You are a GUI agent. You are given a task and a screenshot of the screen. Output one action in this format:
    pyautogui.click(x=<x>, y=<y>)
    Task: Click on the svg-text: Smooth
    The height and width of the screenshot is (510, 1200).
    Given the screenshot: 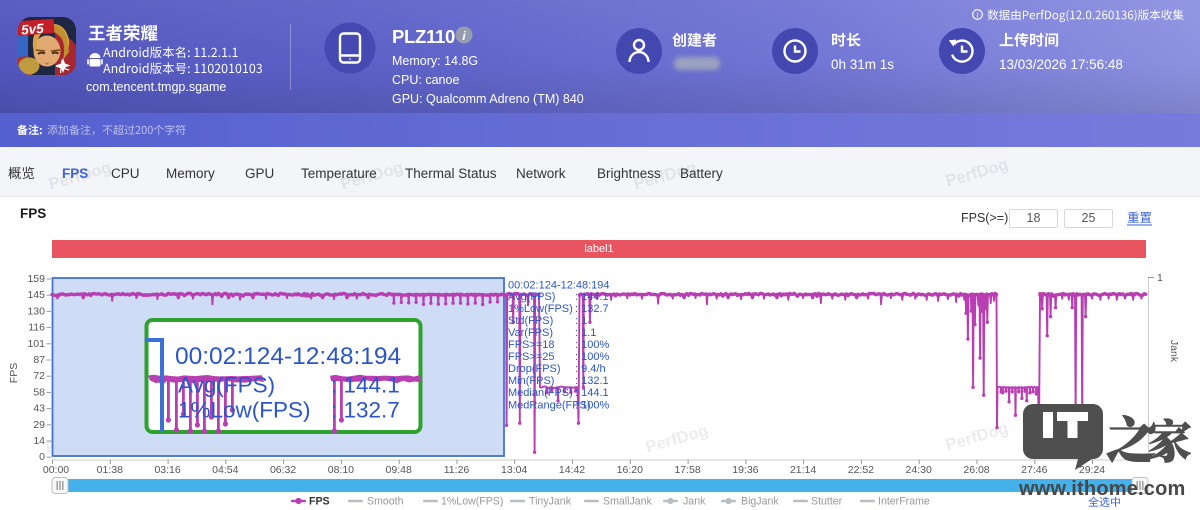 What is the action you would take?
    pyautogui.click(x=385, y=502)
    